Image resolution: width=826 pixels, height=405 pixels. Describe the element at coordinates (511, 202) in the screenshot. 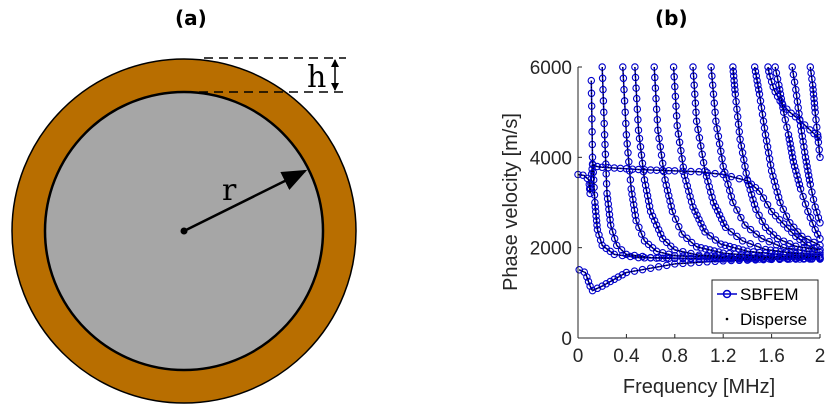

I see `y-axis-label: Phase velocity [m/s]` at that location.